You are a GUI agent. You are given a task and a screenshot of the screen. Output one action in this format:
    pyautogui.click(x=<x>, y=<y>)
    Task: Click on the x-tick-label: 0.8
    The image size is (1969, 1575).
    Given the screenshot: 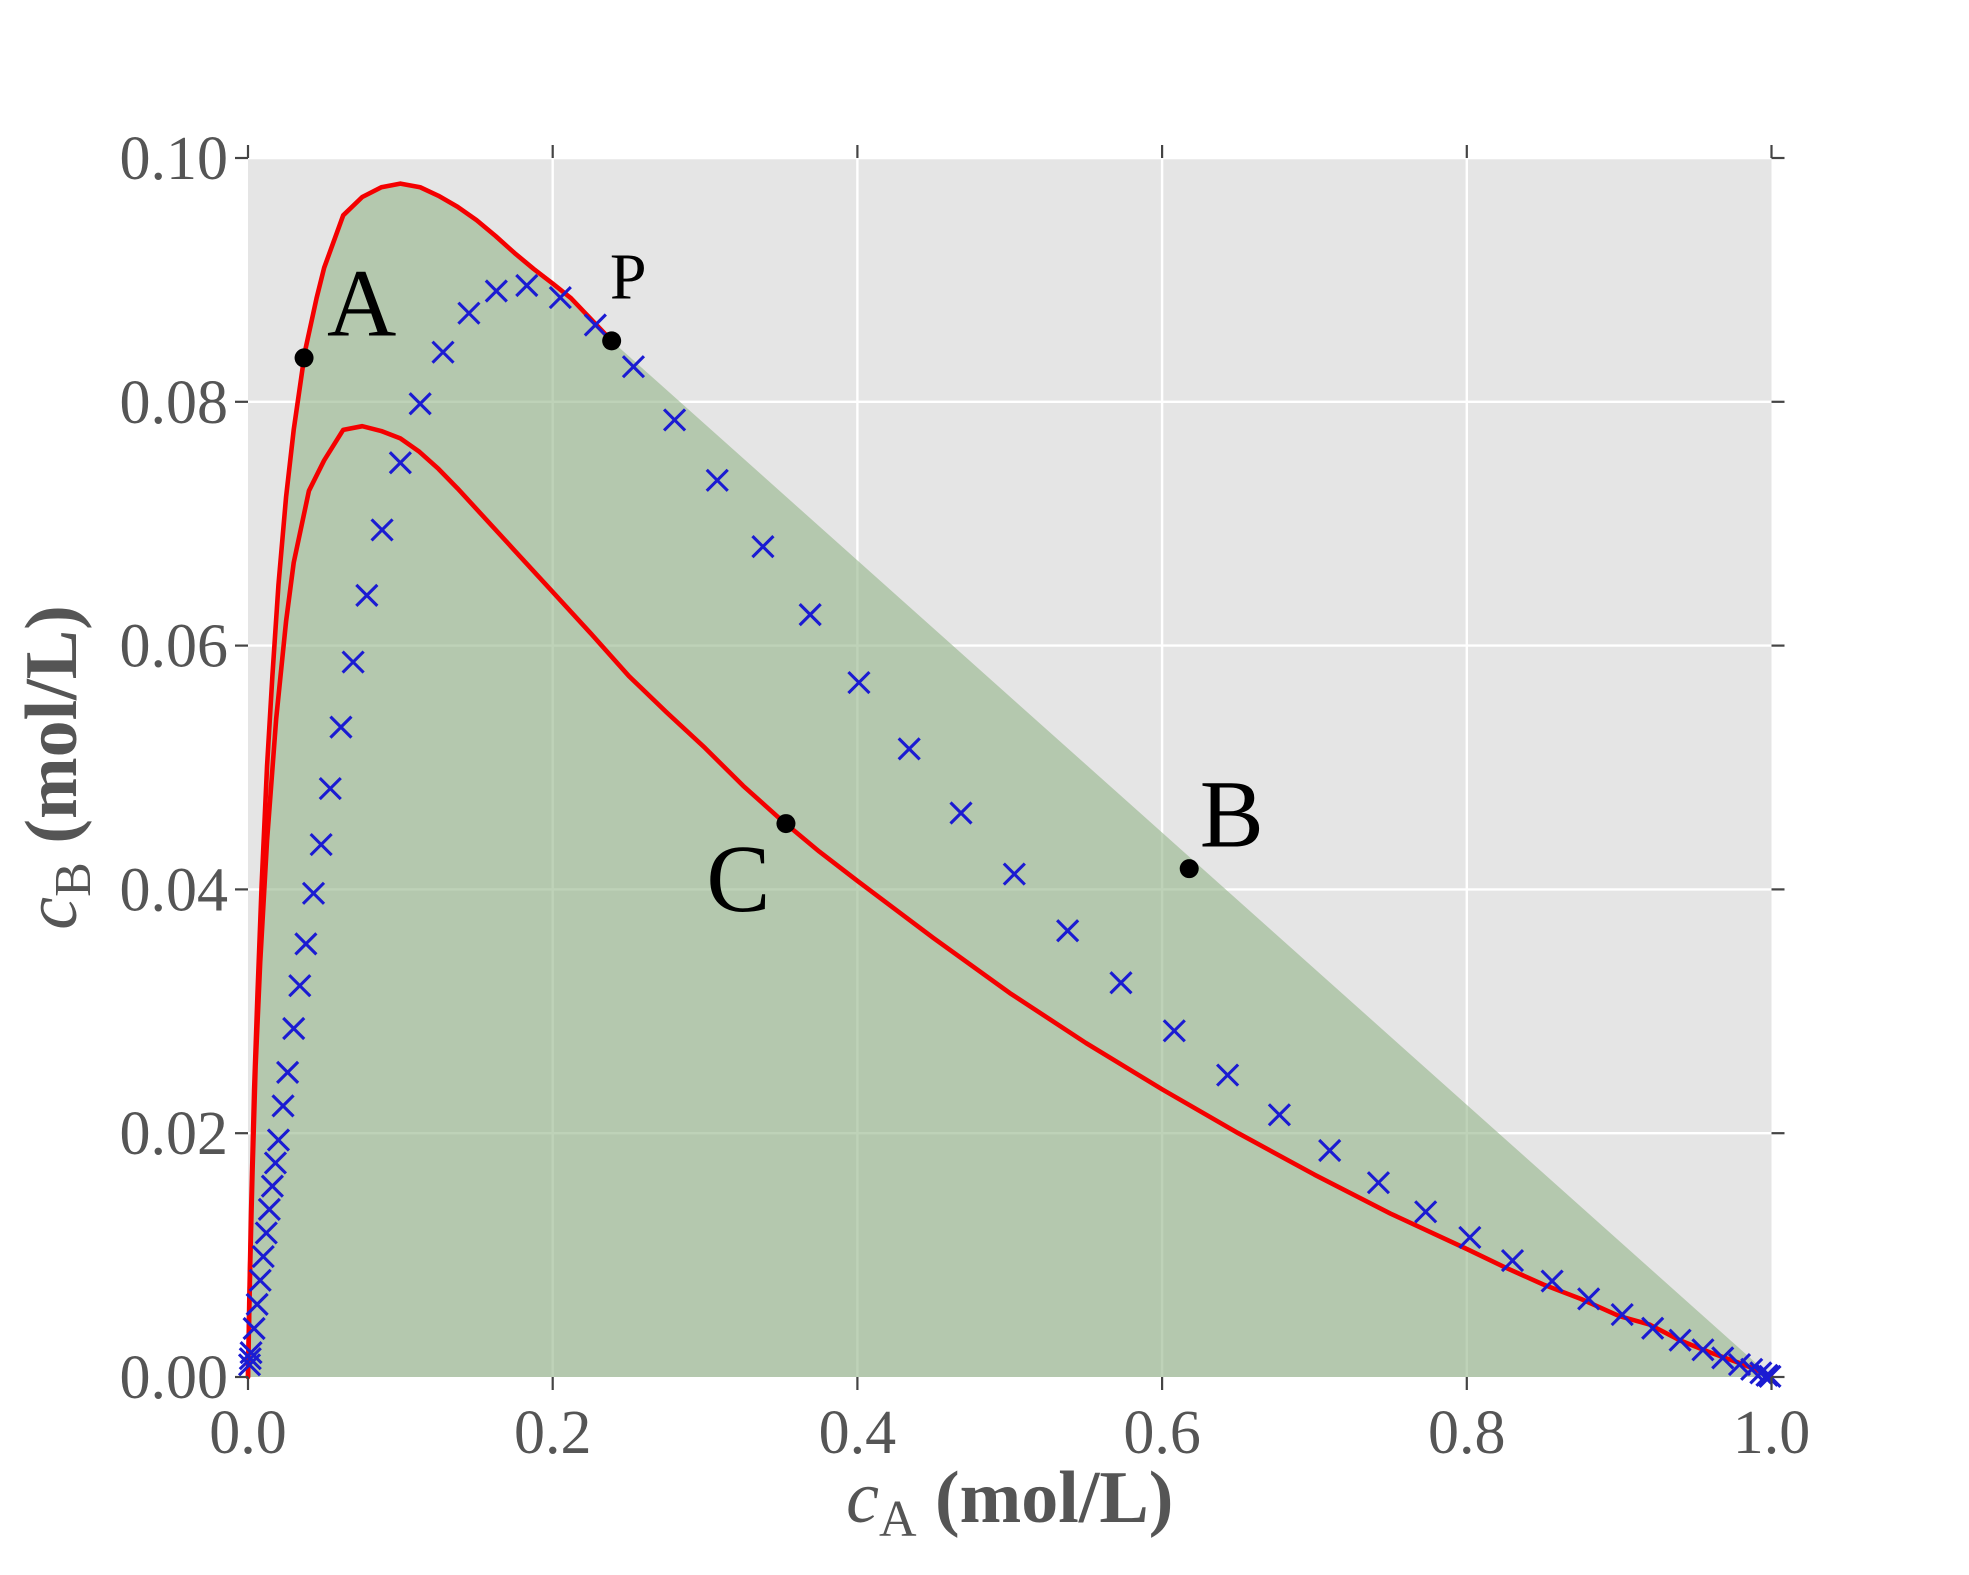 What is the action you would take?
    pyautogui.click(x=1467, y=1433)
    